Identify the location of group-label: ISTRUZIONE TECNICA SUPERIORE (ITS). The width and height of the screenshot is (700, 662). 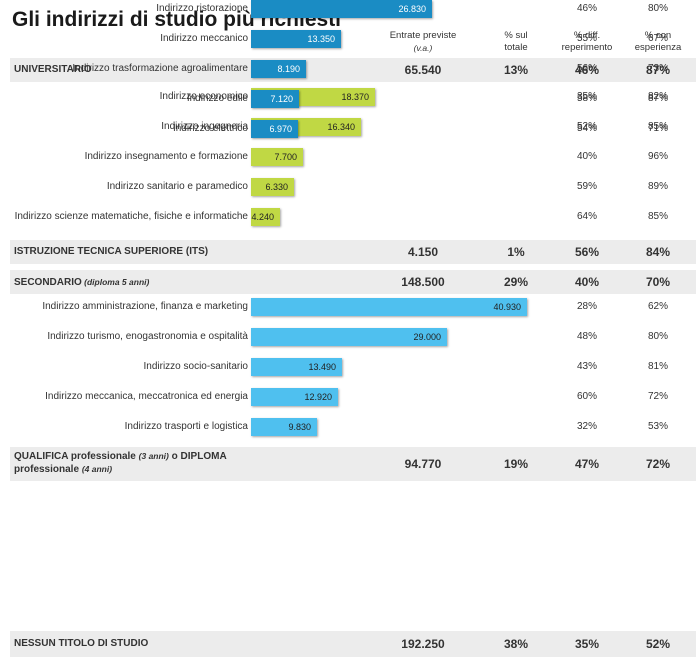
(111, 252).